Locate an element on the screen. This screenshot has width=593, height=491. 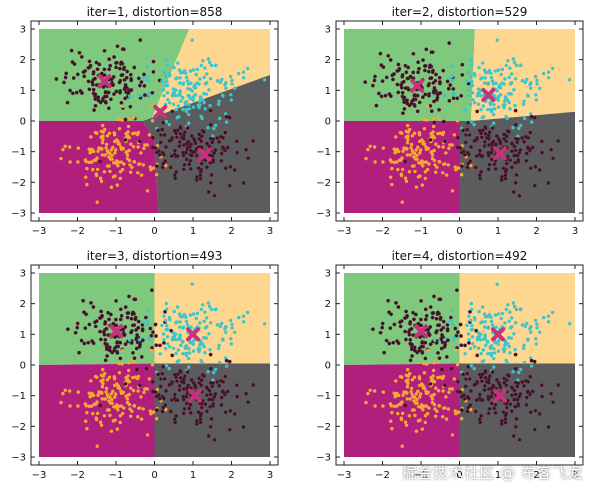
y-tick-label: 0 is located at coordinates (23, 122).